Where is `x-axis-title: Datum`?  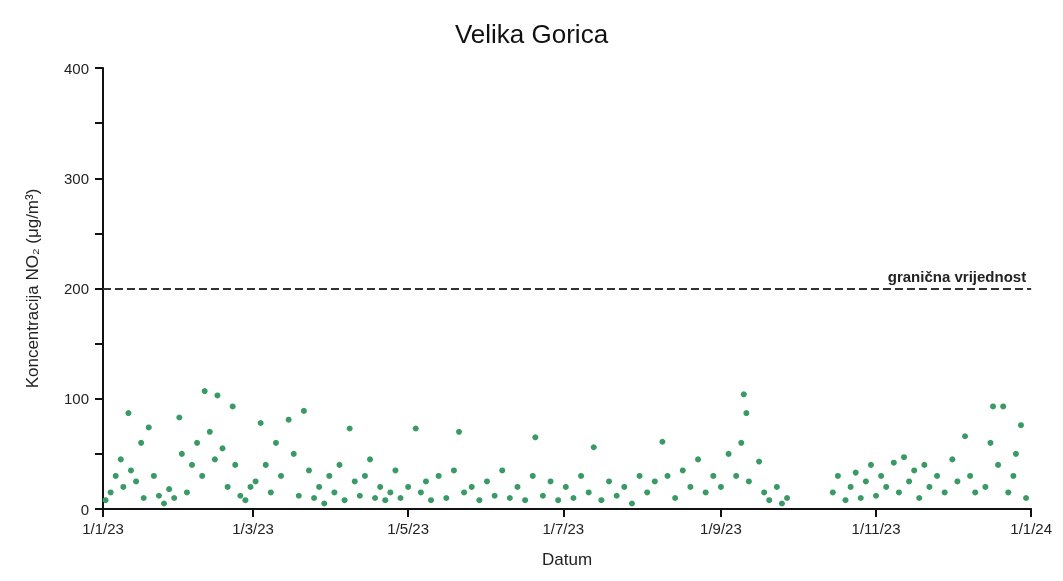 x-axis-title: Datum is located at coordinates (567, 559).